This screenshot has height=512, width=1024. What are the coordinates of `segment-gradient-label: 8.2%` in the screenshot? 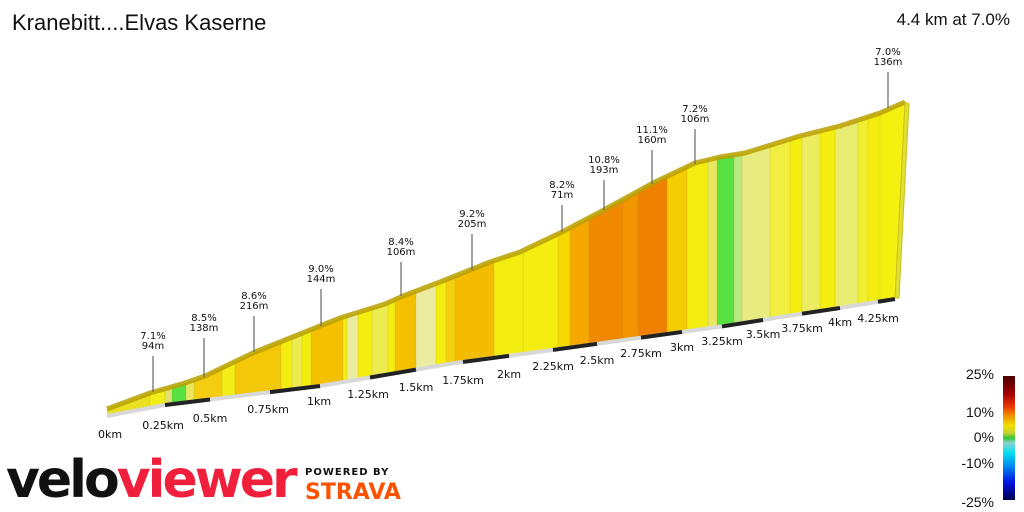 It's located at (561, 185).